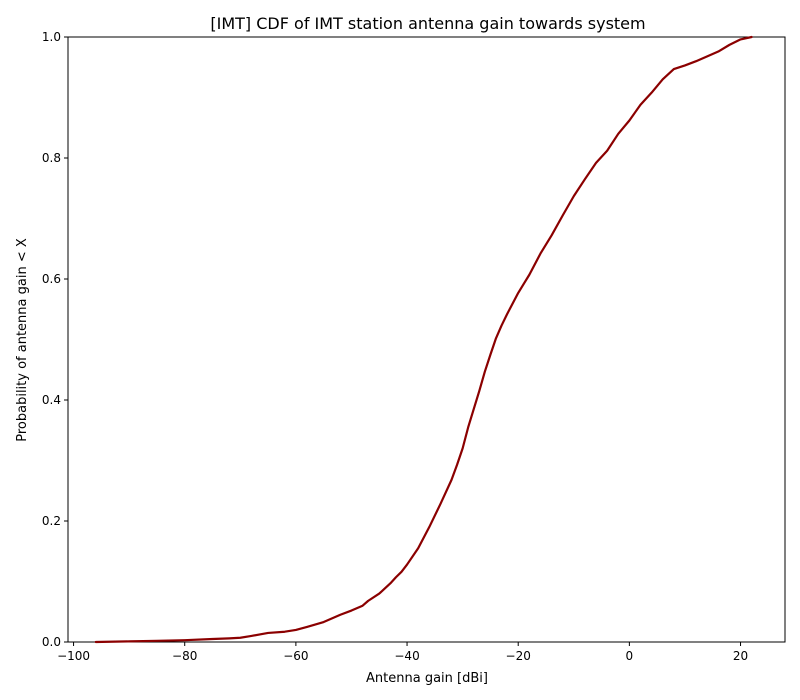 This screenshot has height=700, width=800. Describe the element at coordinates (51, 37) in the screenshot. I see `y-tick-label: 1.0` at that location.